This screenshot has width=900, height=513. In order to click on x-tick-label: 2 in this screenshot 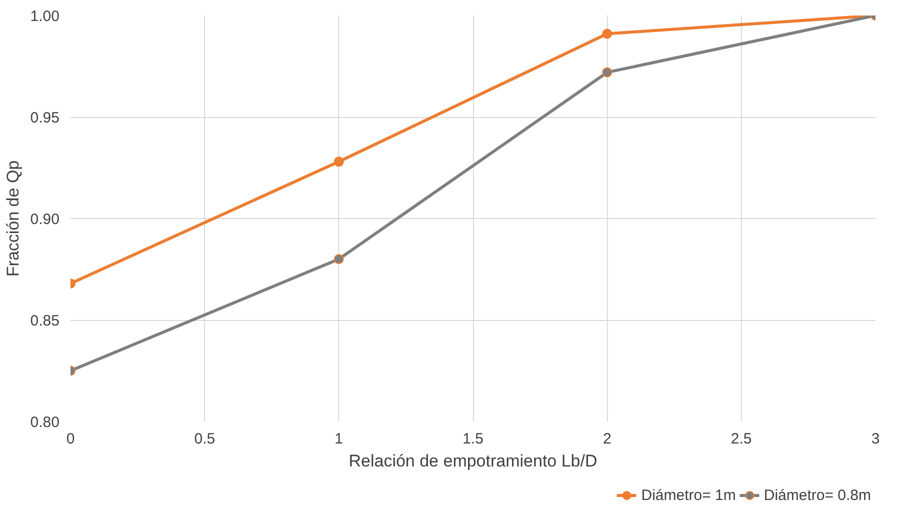, I will do `click(607, 439)`.